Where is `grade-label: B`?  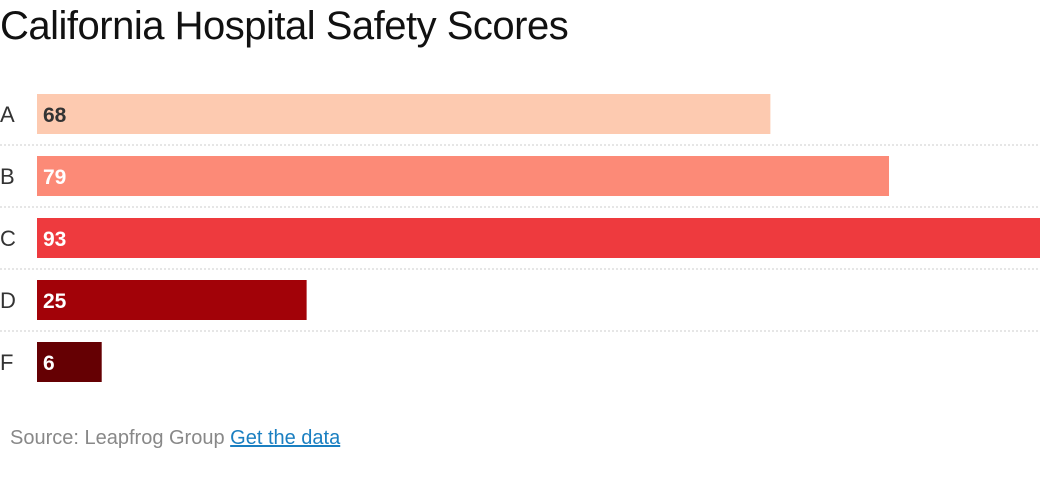 grade-label: B is located at coordinates (7, 176).